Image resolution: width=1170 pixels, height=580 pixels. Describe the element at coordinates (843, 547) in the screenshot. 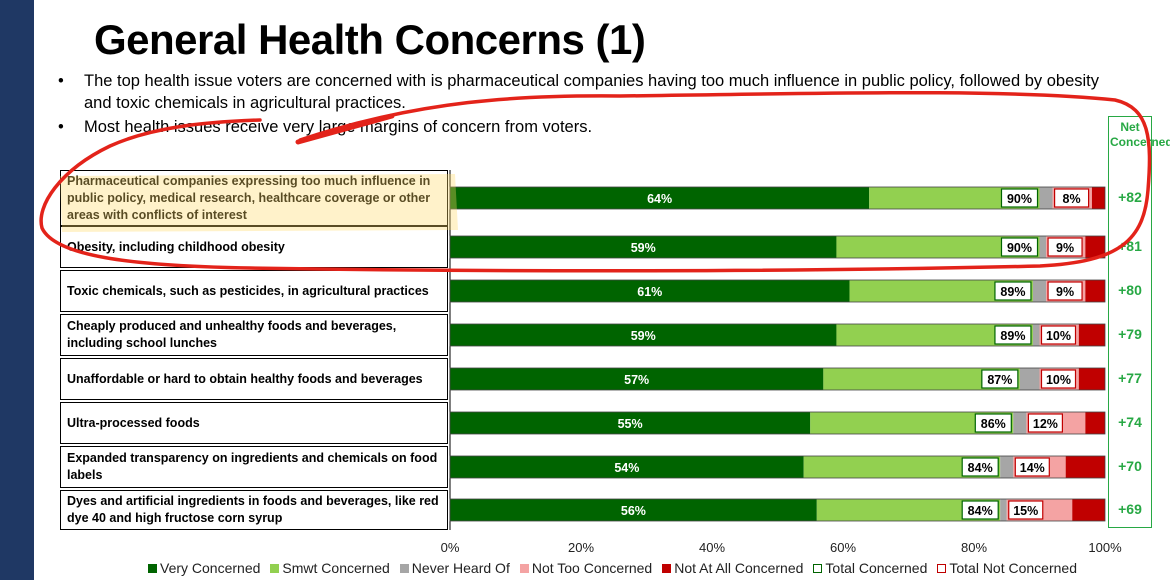

I see `x-tick-label: 60%` at that location.